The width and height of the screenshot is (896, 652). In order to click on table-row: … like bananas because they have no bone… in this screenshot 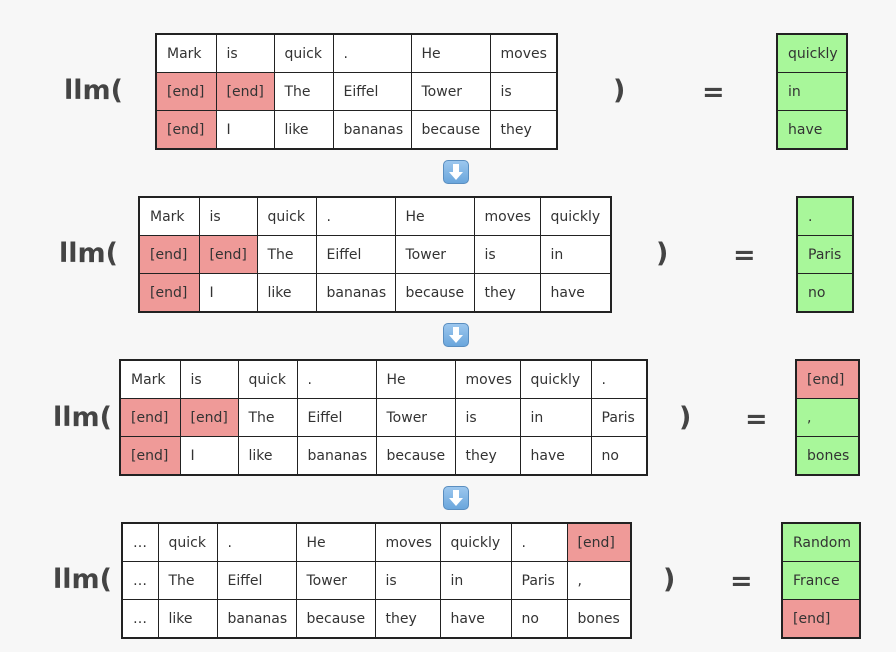, I will do `click(376, 619)`.